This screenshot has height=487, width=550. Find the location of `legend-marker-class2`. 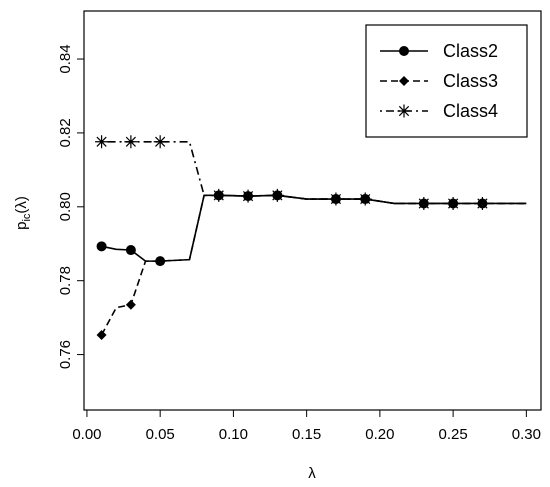

legend-marker-class2 is located at coordinates (404, 51).